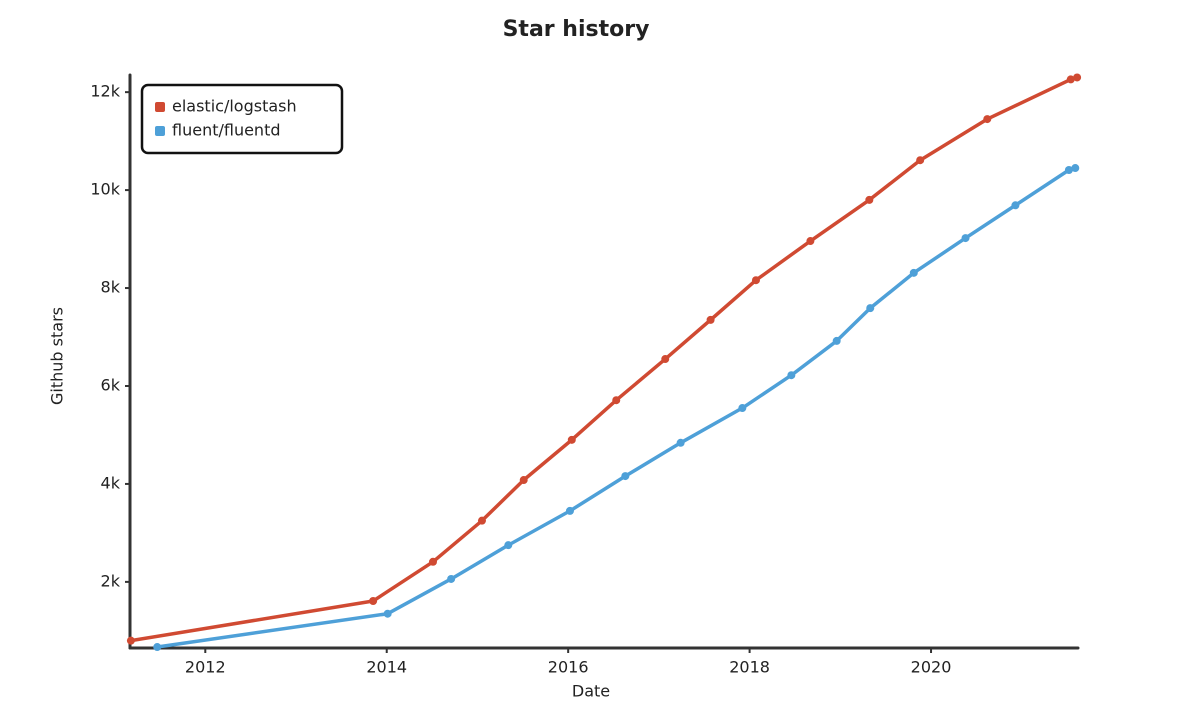  I want to click on y-tick-label: 8k, so click(111, 287).